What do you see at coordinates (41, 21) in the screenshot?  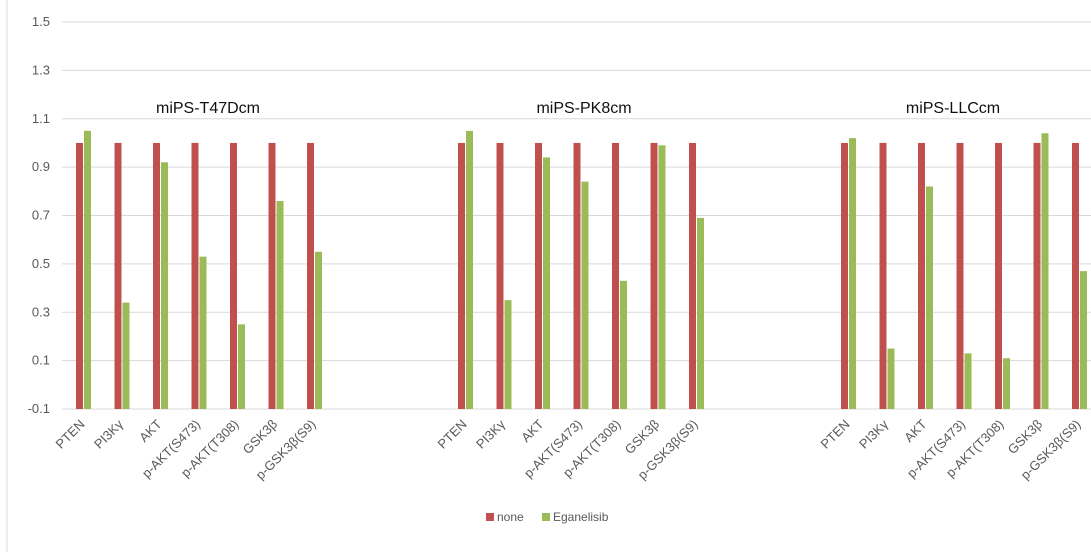 I see `y-tick-label: 1.5` at bounding box center [41, 21].